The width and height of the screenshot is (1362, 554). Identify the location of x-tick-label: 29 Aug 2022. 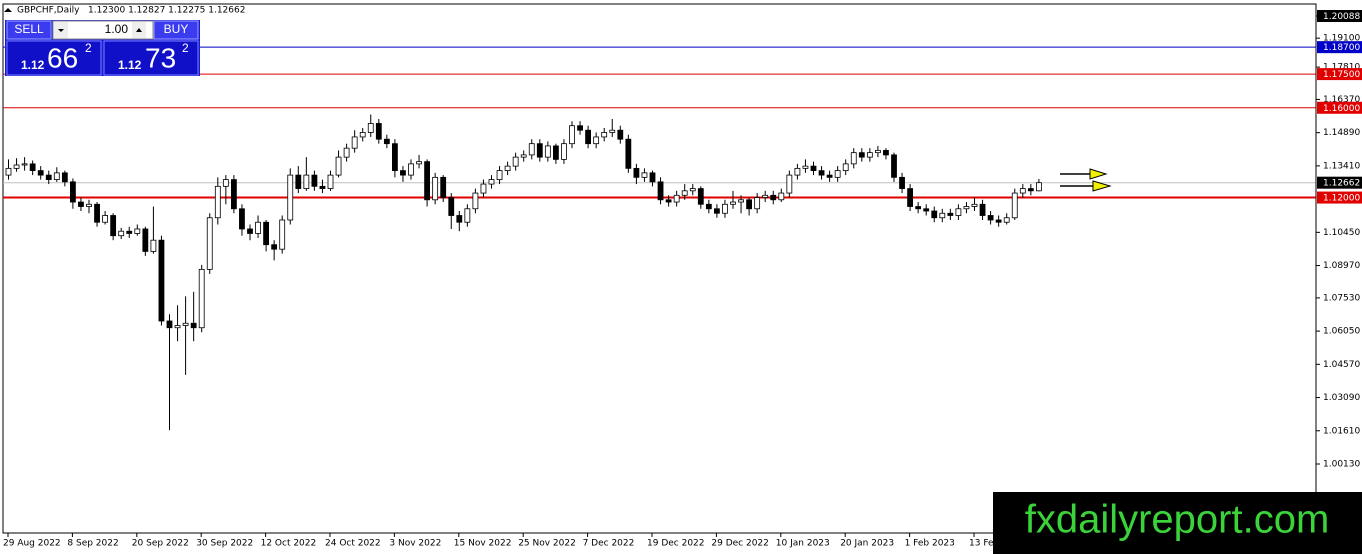
(32, 544).